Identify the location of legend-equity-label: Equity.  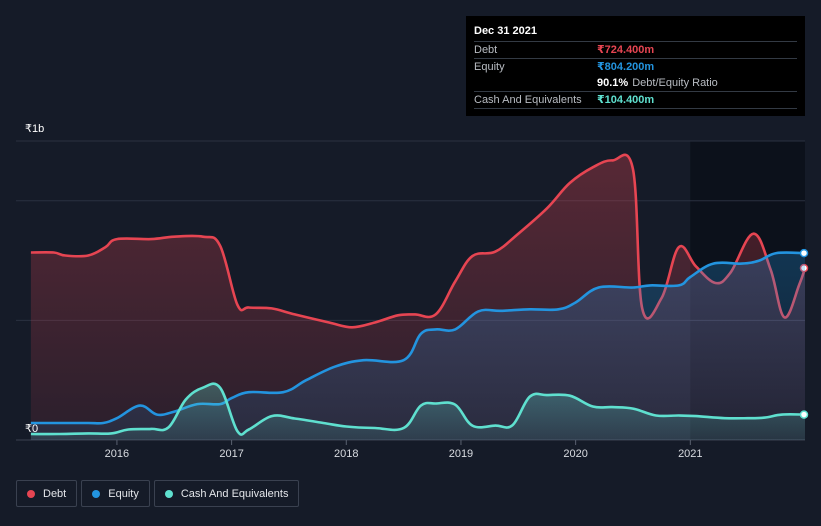
(123, 493).